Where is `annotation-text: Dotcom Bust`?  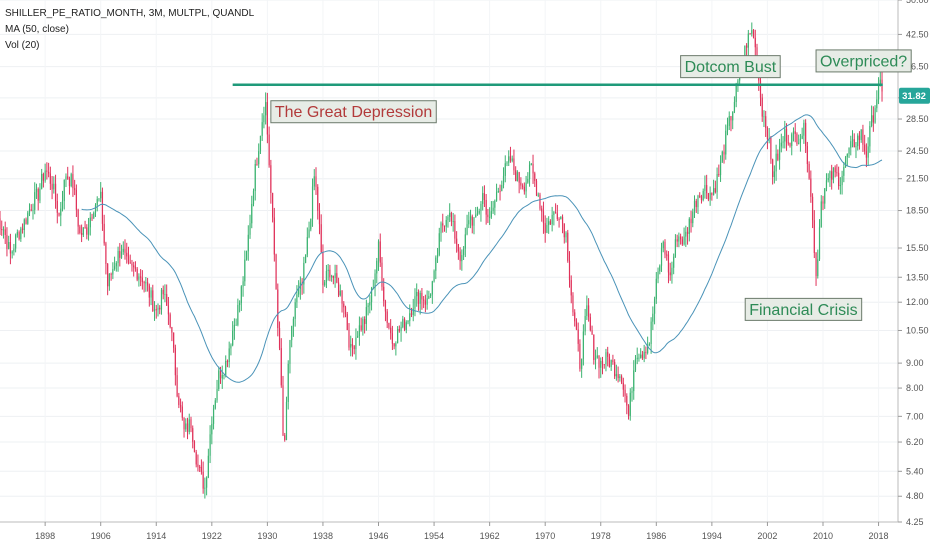
annotation-text: Dotcom Bust is located at coordinates (731, 67).